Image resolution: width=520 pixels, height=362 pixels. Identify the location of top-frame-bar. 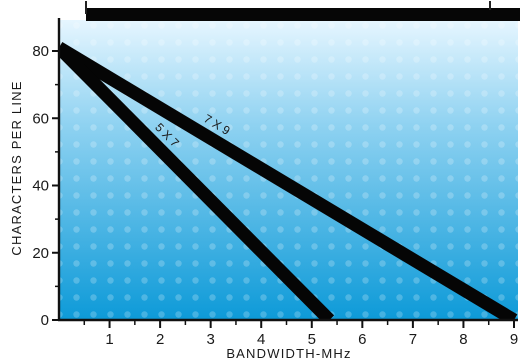
(303, 14).